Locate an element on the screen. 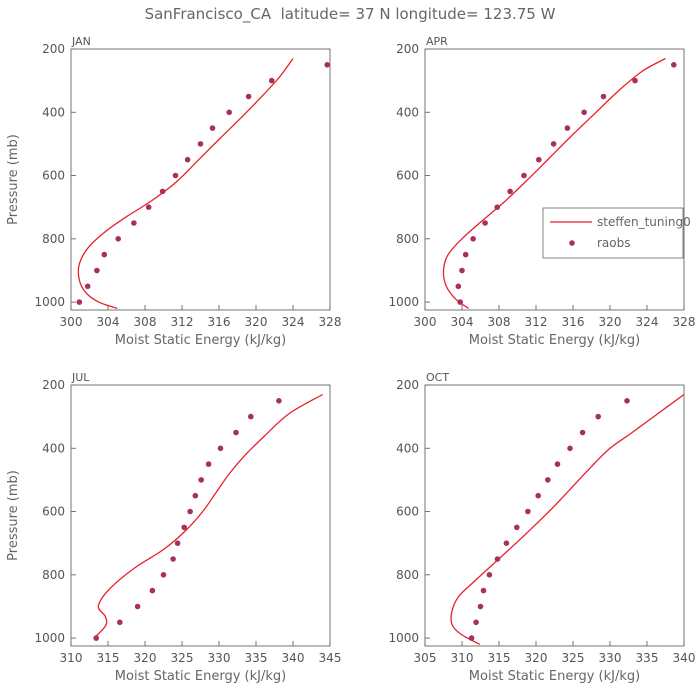 The image size is (700, 700). legend-label-obs: raobs is located at coordinates (614, 243).